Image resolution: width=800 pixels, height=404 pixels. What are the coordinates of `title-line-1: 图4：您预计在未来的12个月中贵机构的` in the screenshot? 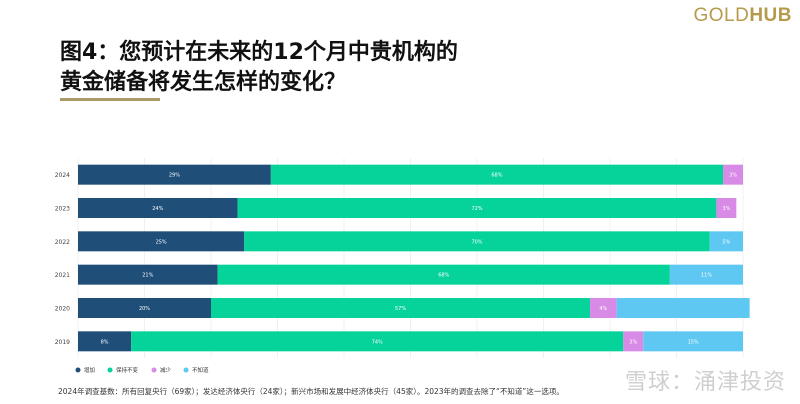 It's located at (259, 52).